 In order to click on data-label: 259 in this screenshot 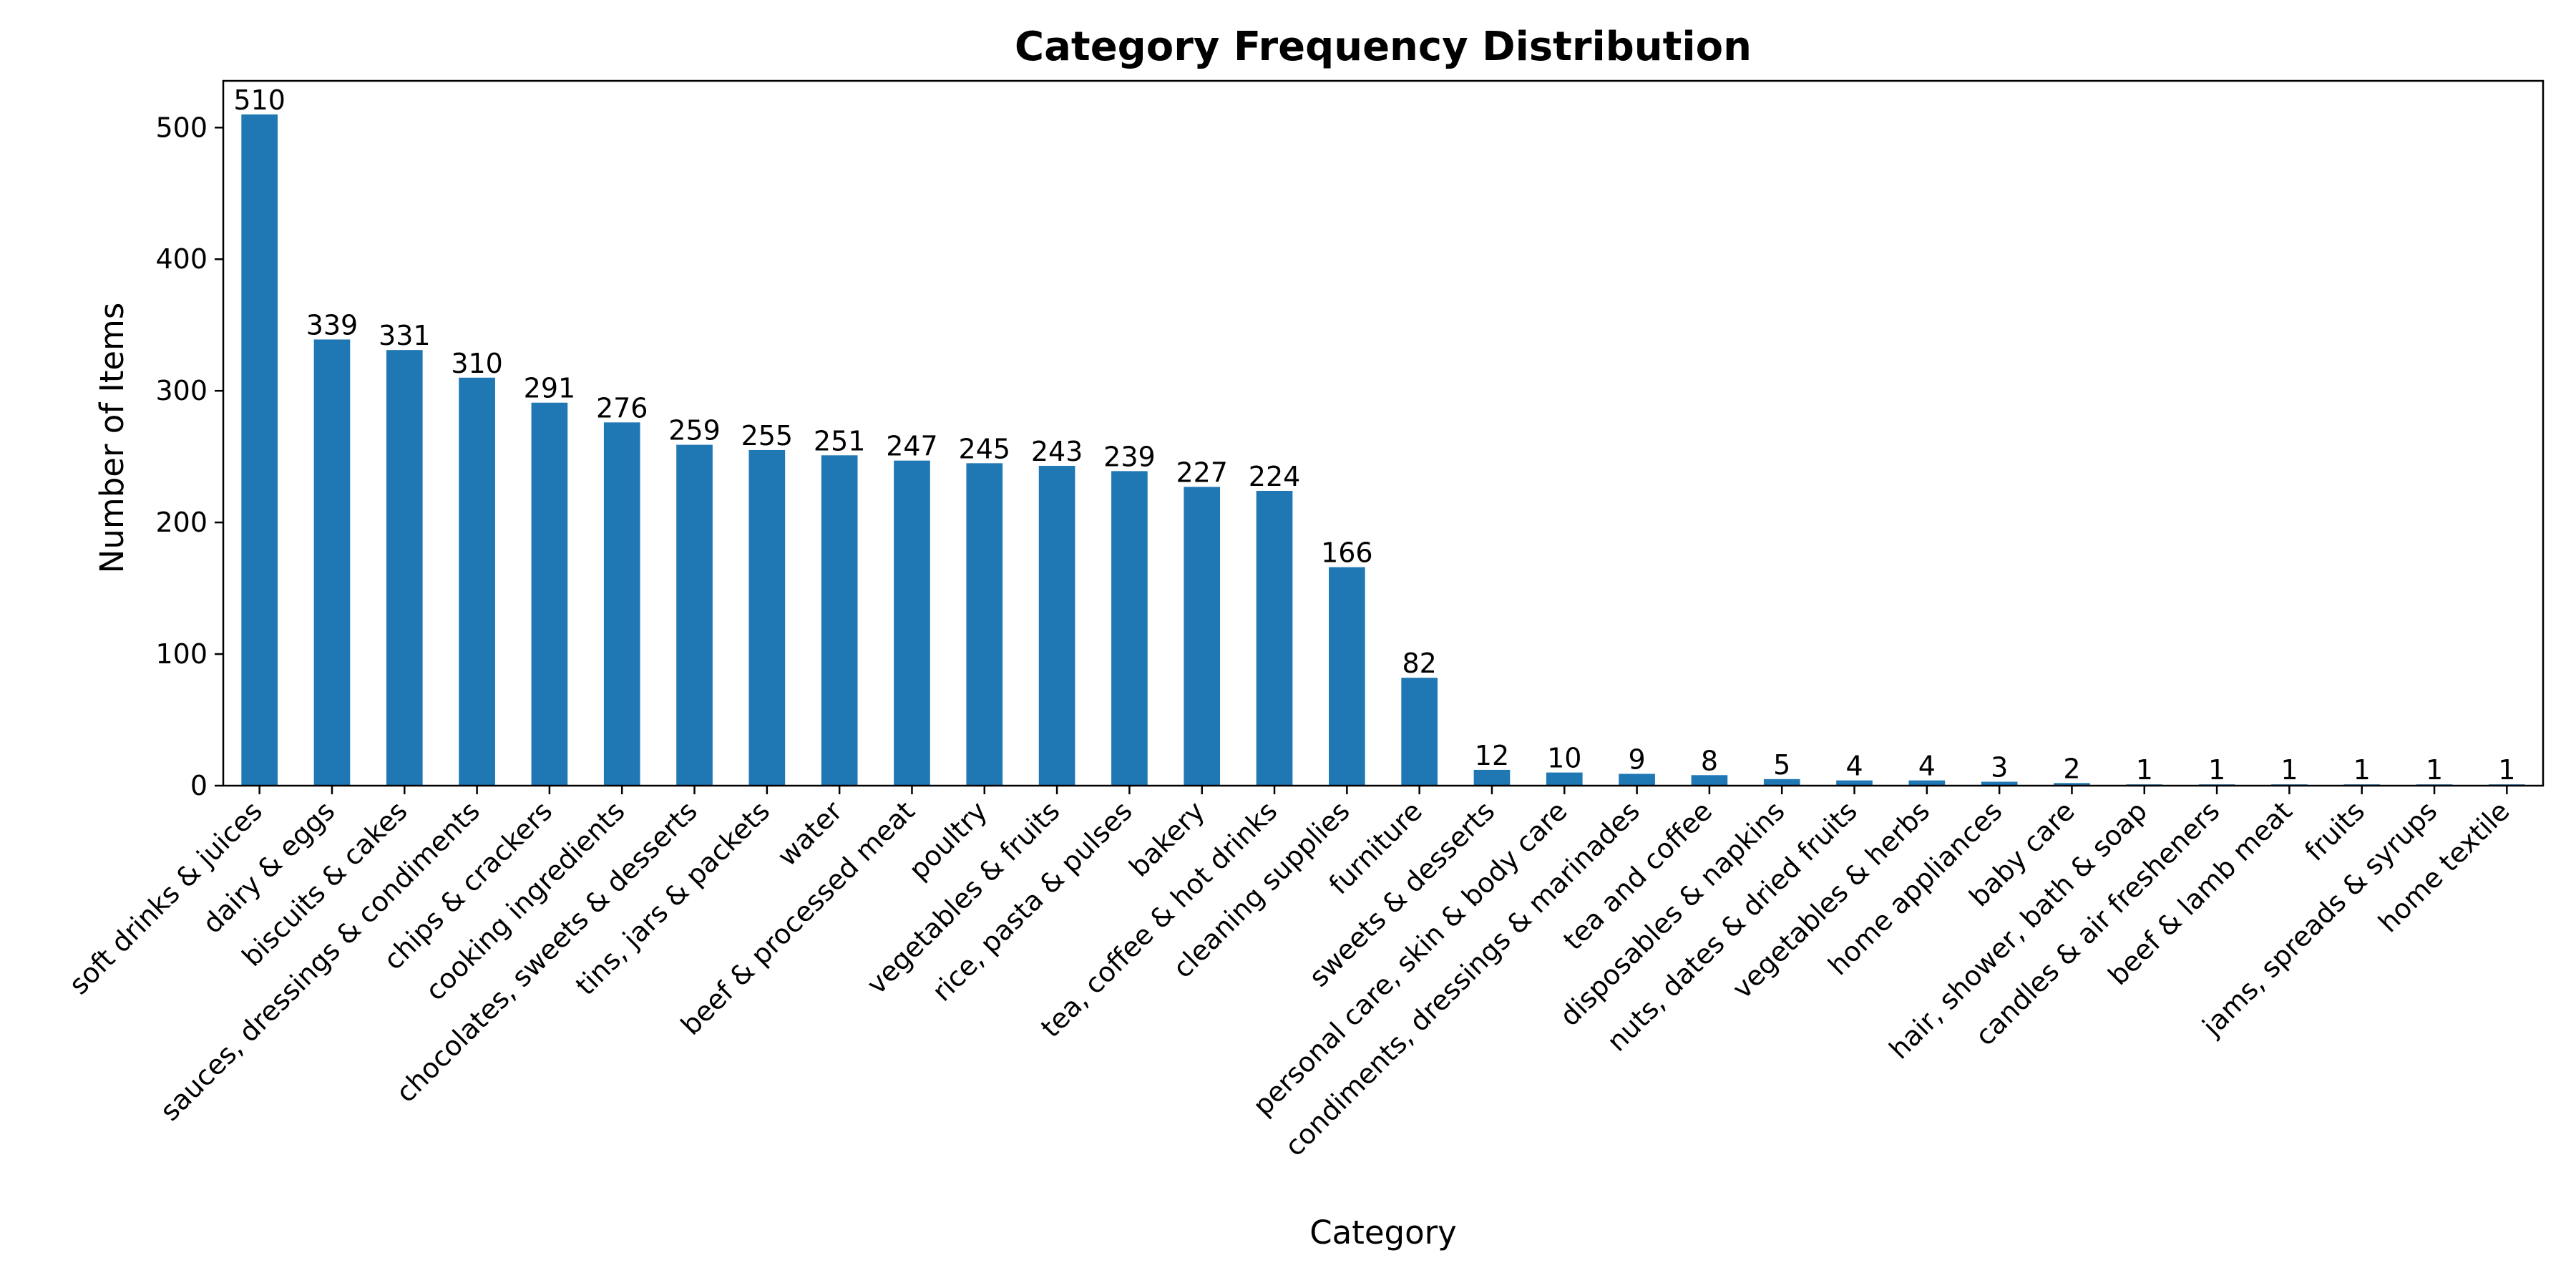, I will do `click(694, 431)`.